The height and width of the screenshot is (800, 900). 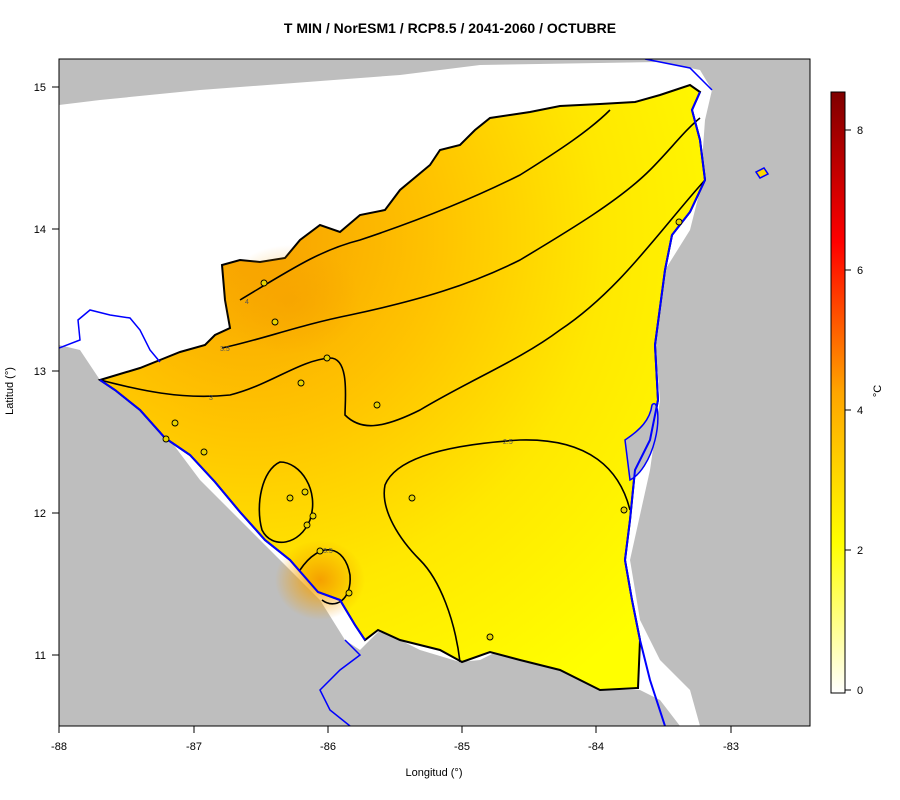 I want to click on gulf-coastline, so click(x=110, y=336).